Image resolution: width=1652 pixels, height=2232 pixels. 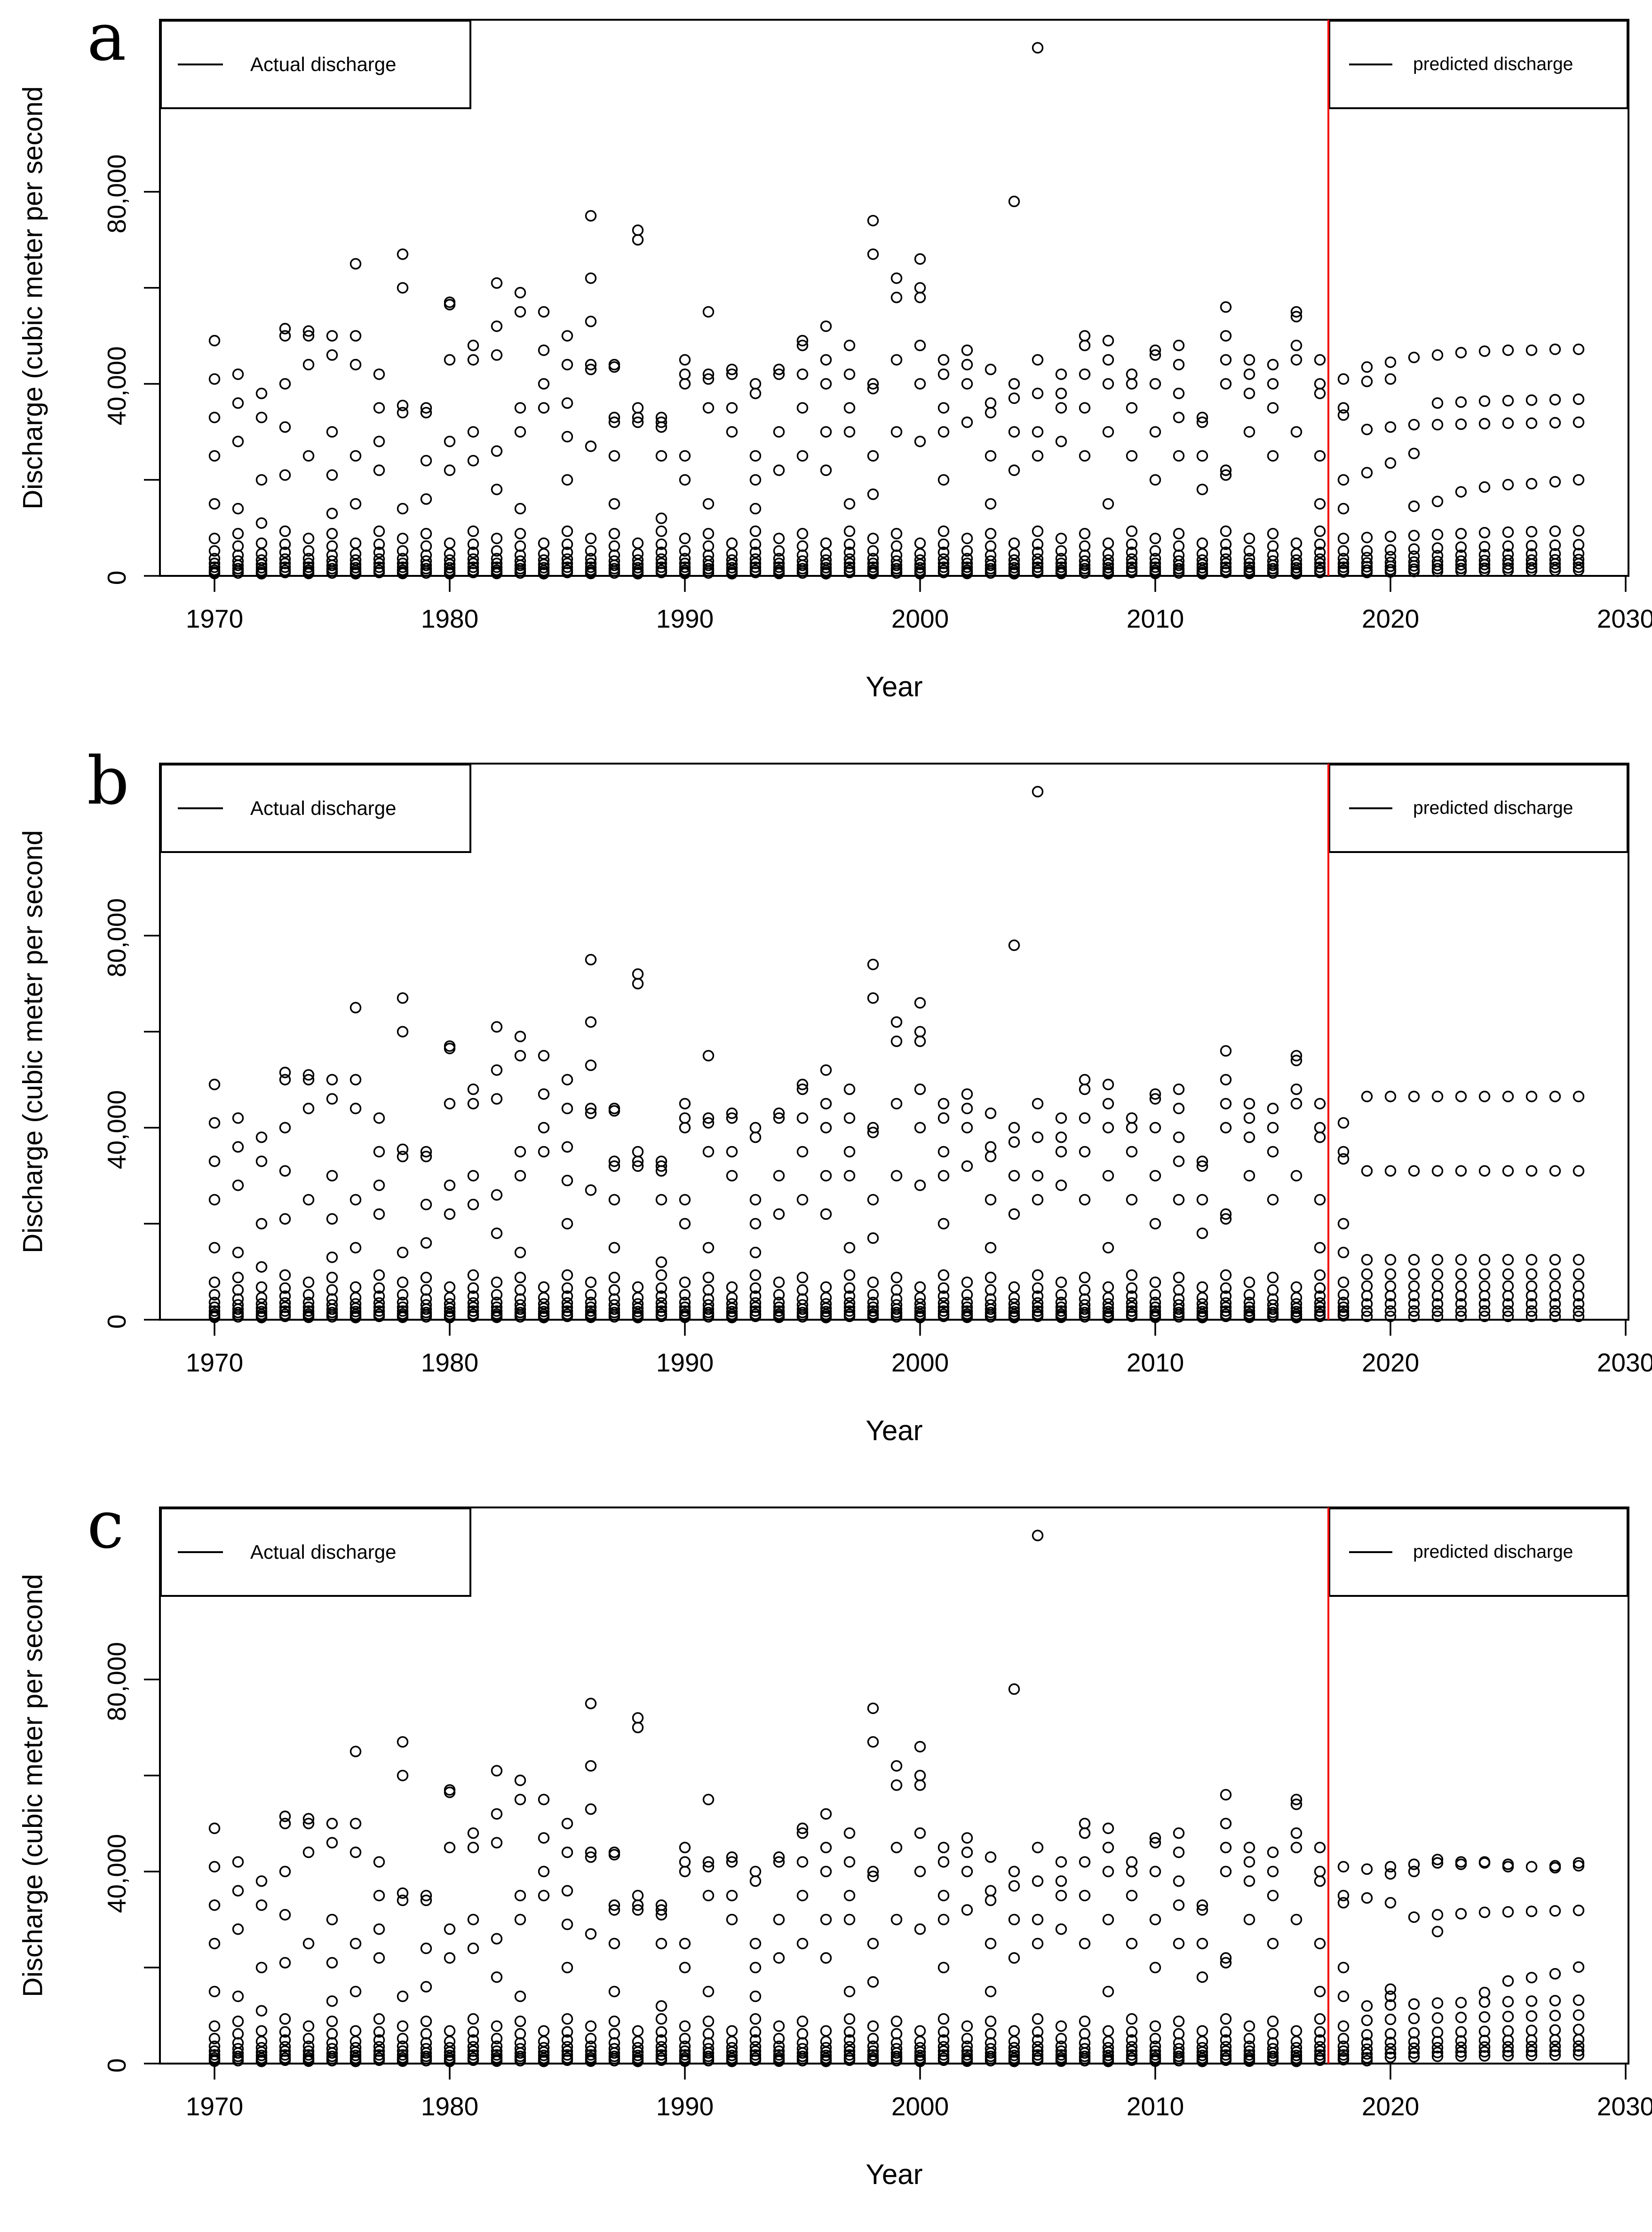 What do you see at coordinates (105, 1525) in the screenshot?
I see `panel-letter: c` at bounding box center [105, 1525].